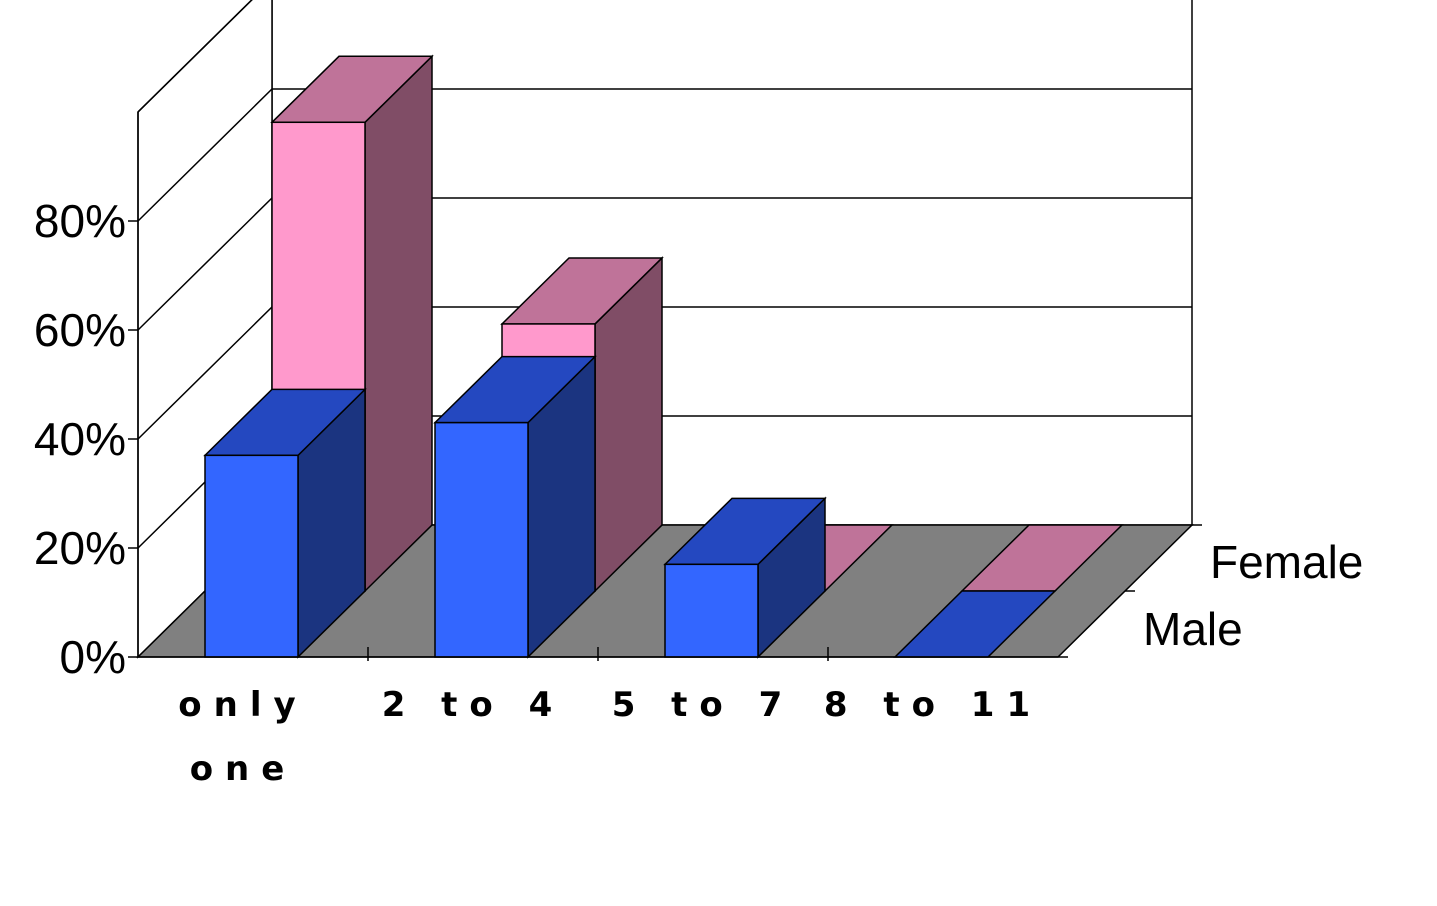 The image size is (1437, 906). Describe the element at coordinates (398, 323) in the screenshot. I see `female-bar-side` at that location.